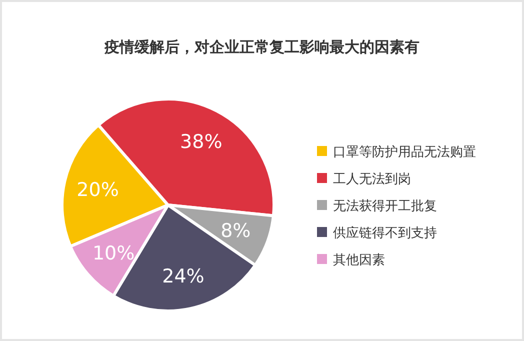  I want to click on legend-label: 无法获得开工批复, so click(385, 206).